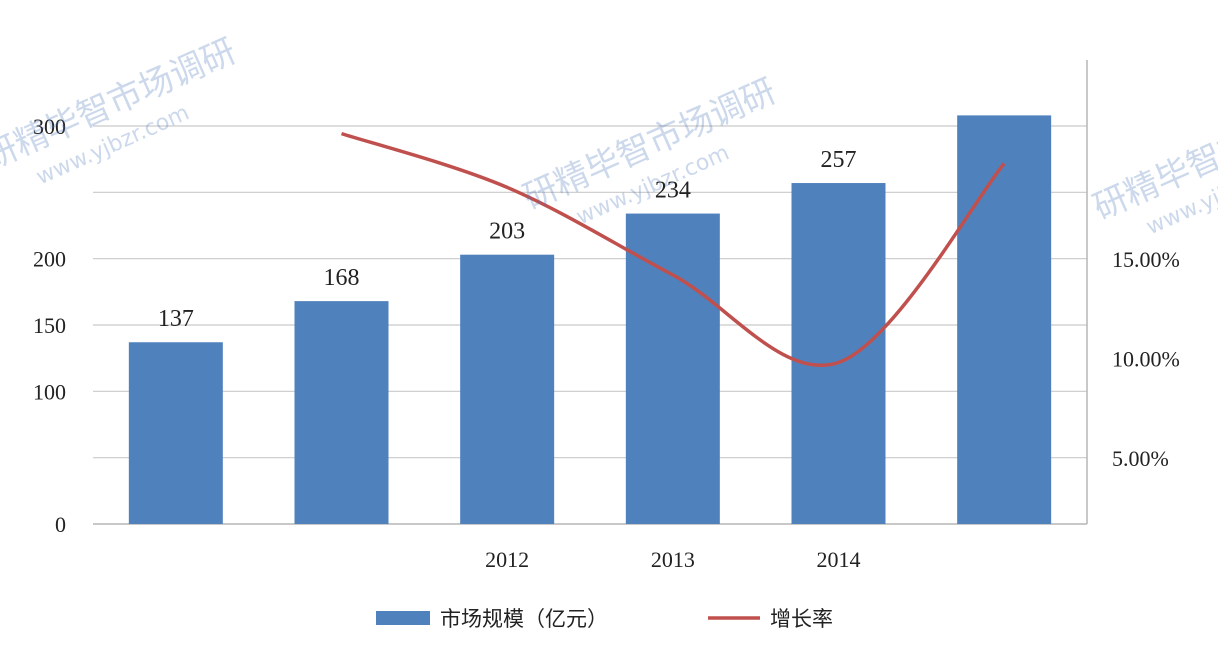 Image resolution: width=1218 pixels, height=664 pixels. I want to click on left-tick-label: 300, so click(49, 126).